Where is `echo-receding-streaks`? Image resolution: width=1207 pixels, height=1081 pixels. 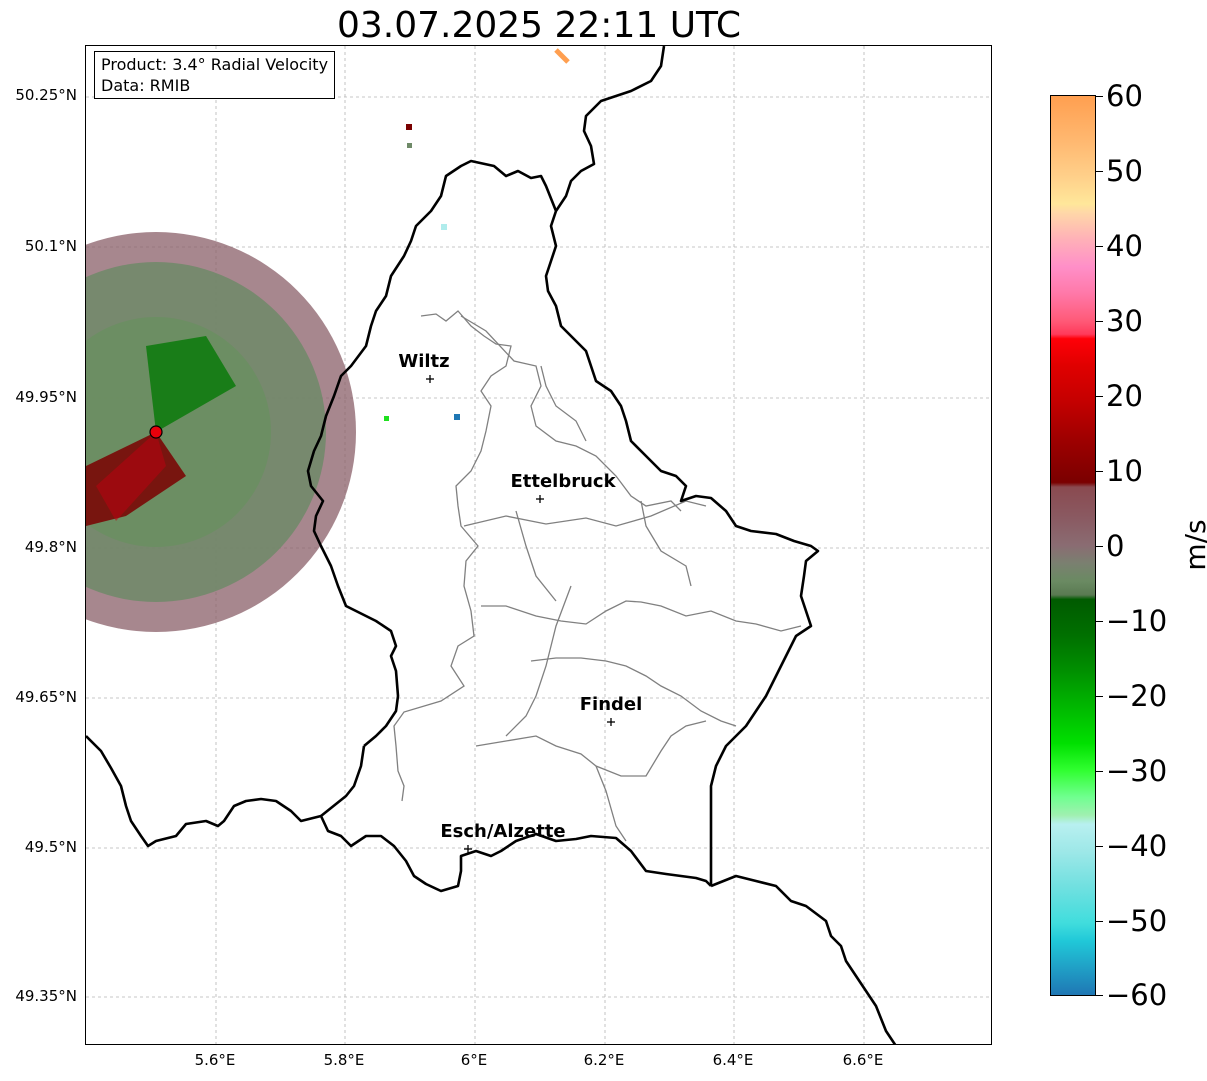 echo-receding-streaks is located at coordinates (131, 476).